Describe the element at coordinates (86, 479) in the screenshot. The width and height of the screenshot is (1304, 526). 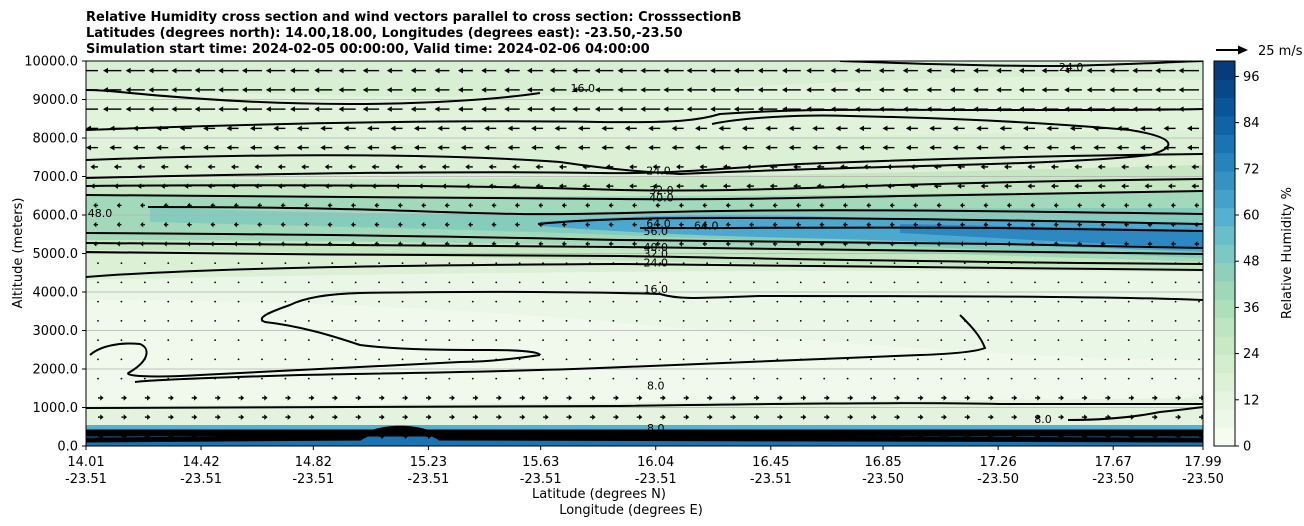
I see `x-tick-label-longitude: -23.51` at that location.